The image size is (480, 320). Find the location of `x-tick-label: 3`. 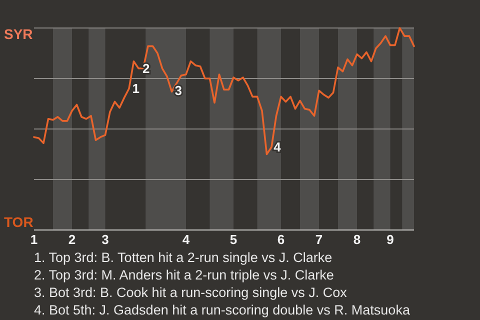

x-tick-label: 3 is located at coordinates (105, 239).